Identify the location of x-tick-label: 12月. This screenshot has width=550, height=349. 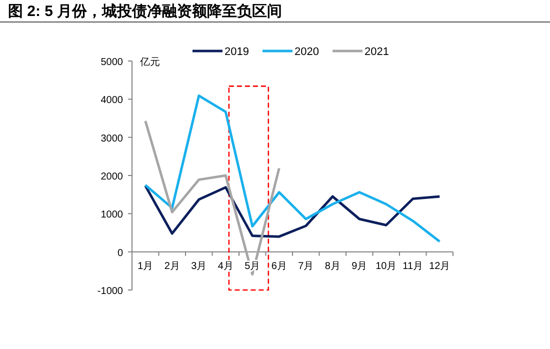
(439, 266).